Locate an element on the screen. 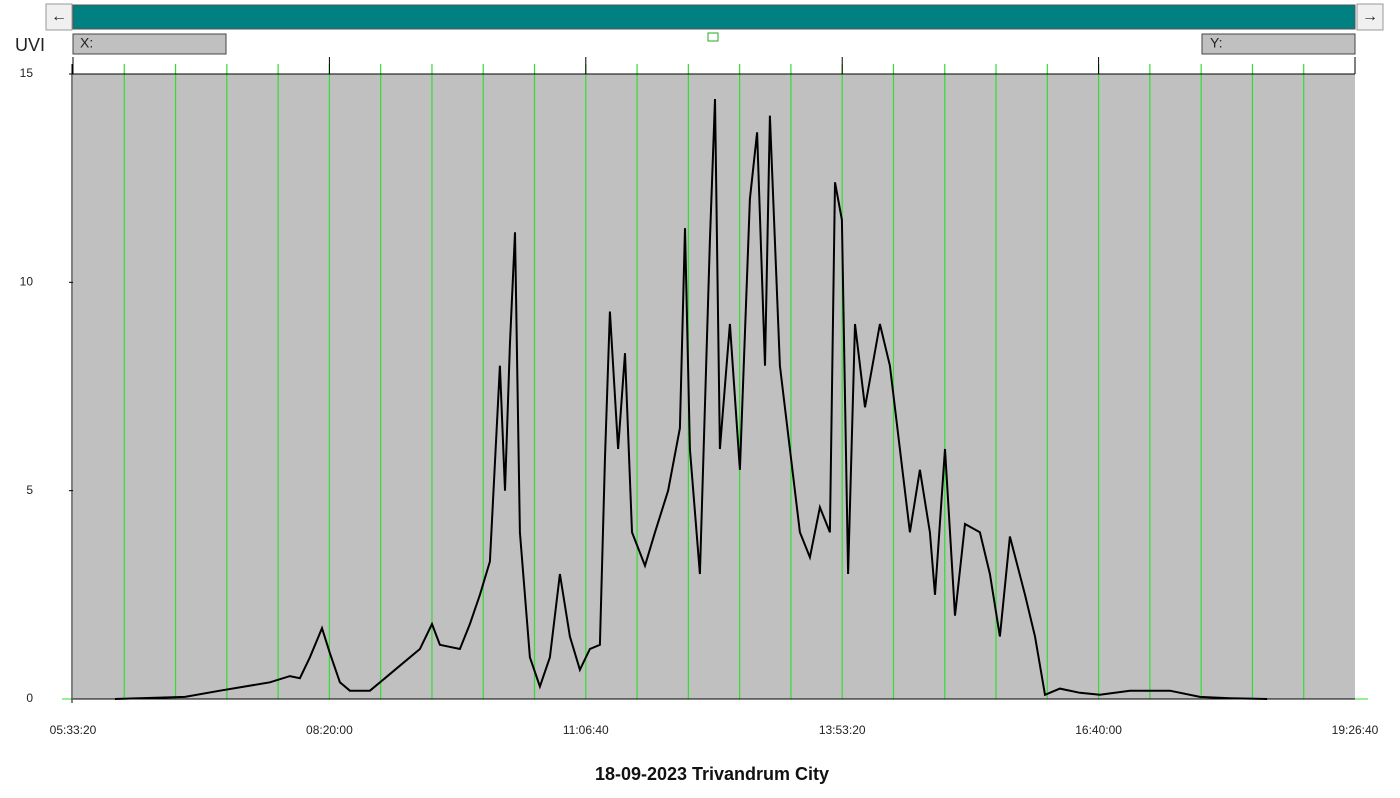  y-tick-label: 5 is located at coordinates (29, 490).